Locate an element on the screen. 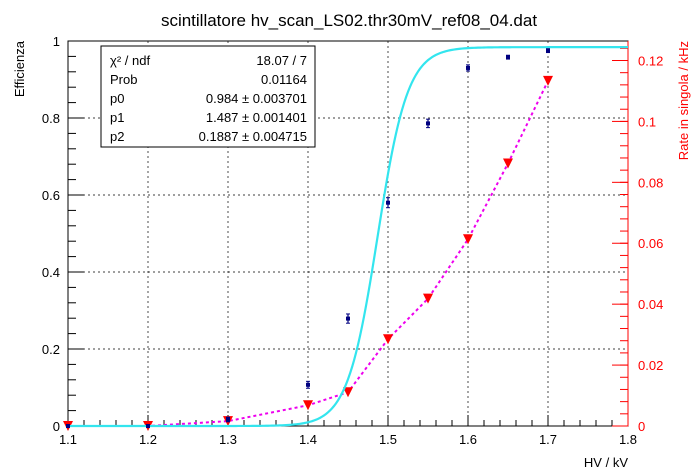 This screenshot has width=698, height=474. y-tick-label: 1 is located at coordinates (56, 41).